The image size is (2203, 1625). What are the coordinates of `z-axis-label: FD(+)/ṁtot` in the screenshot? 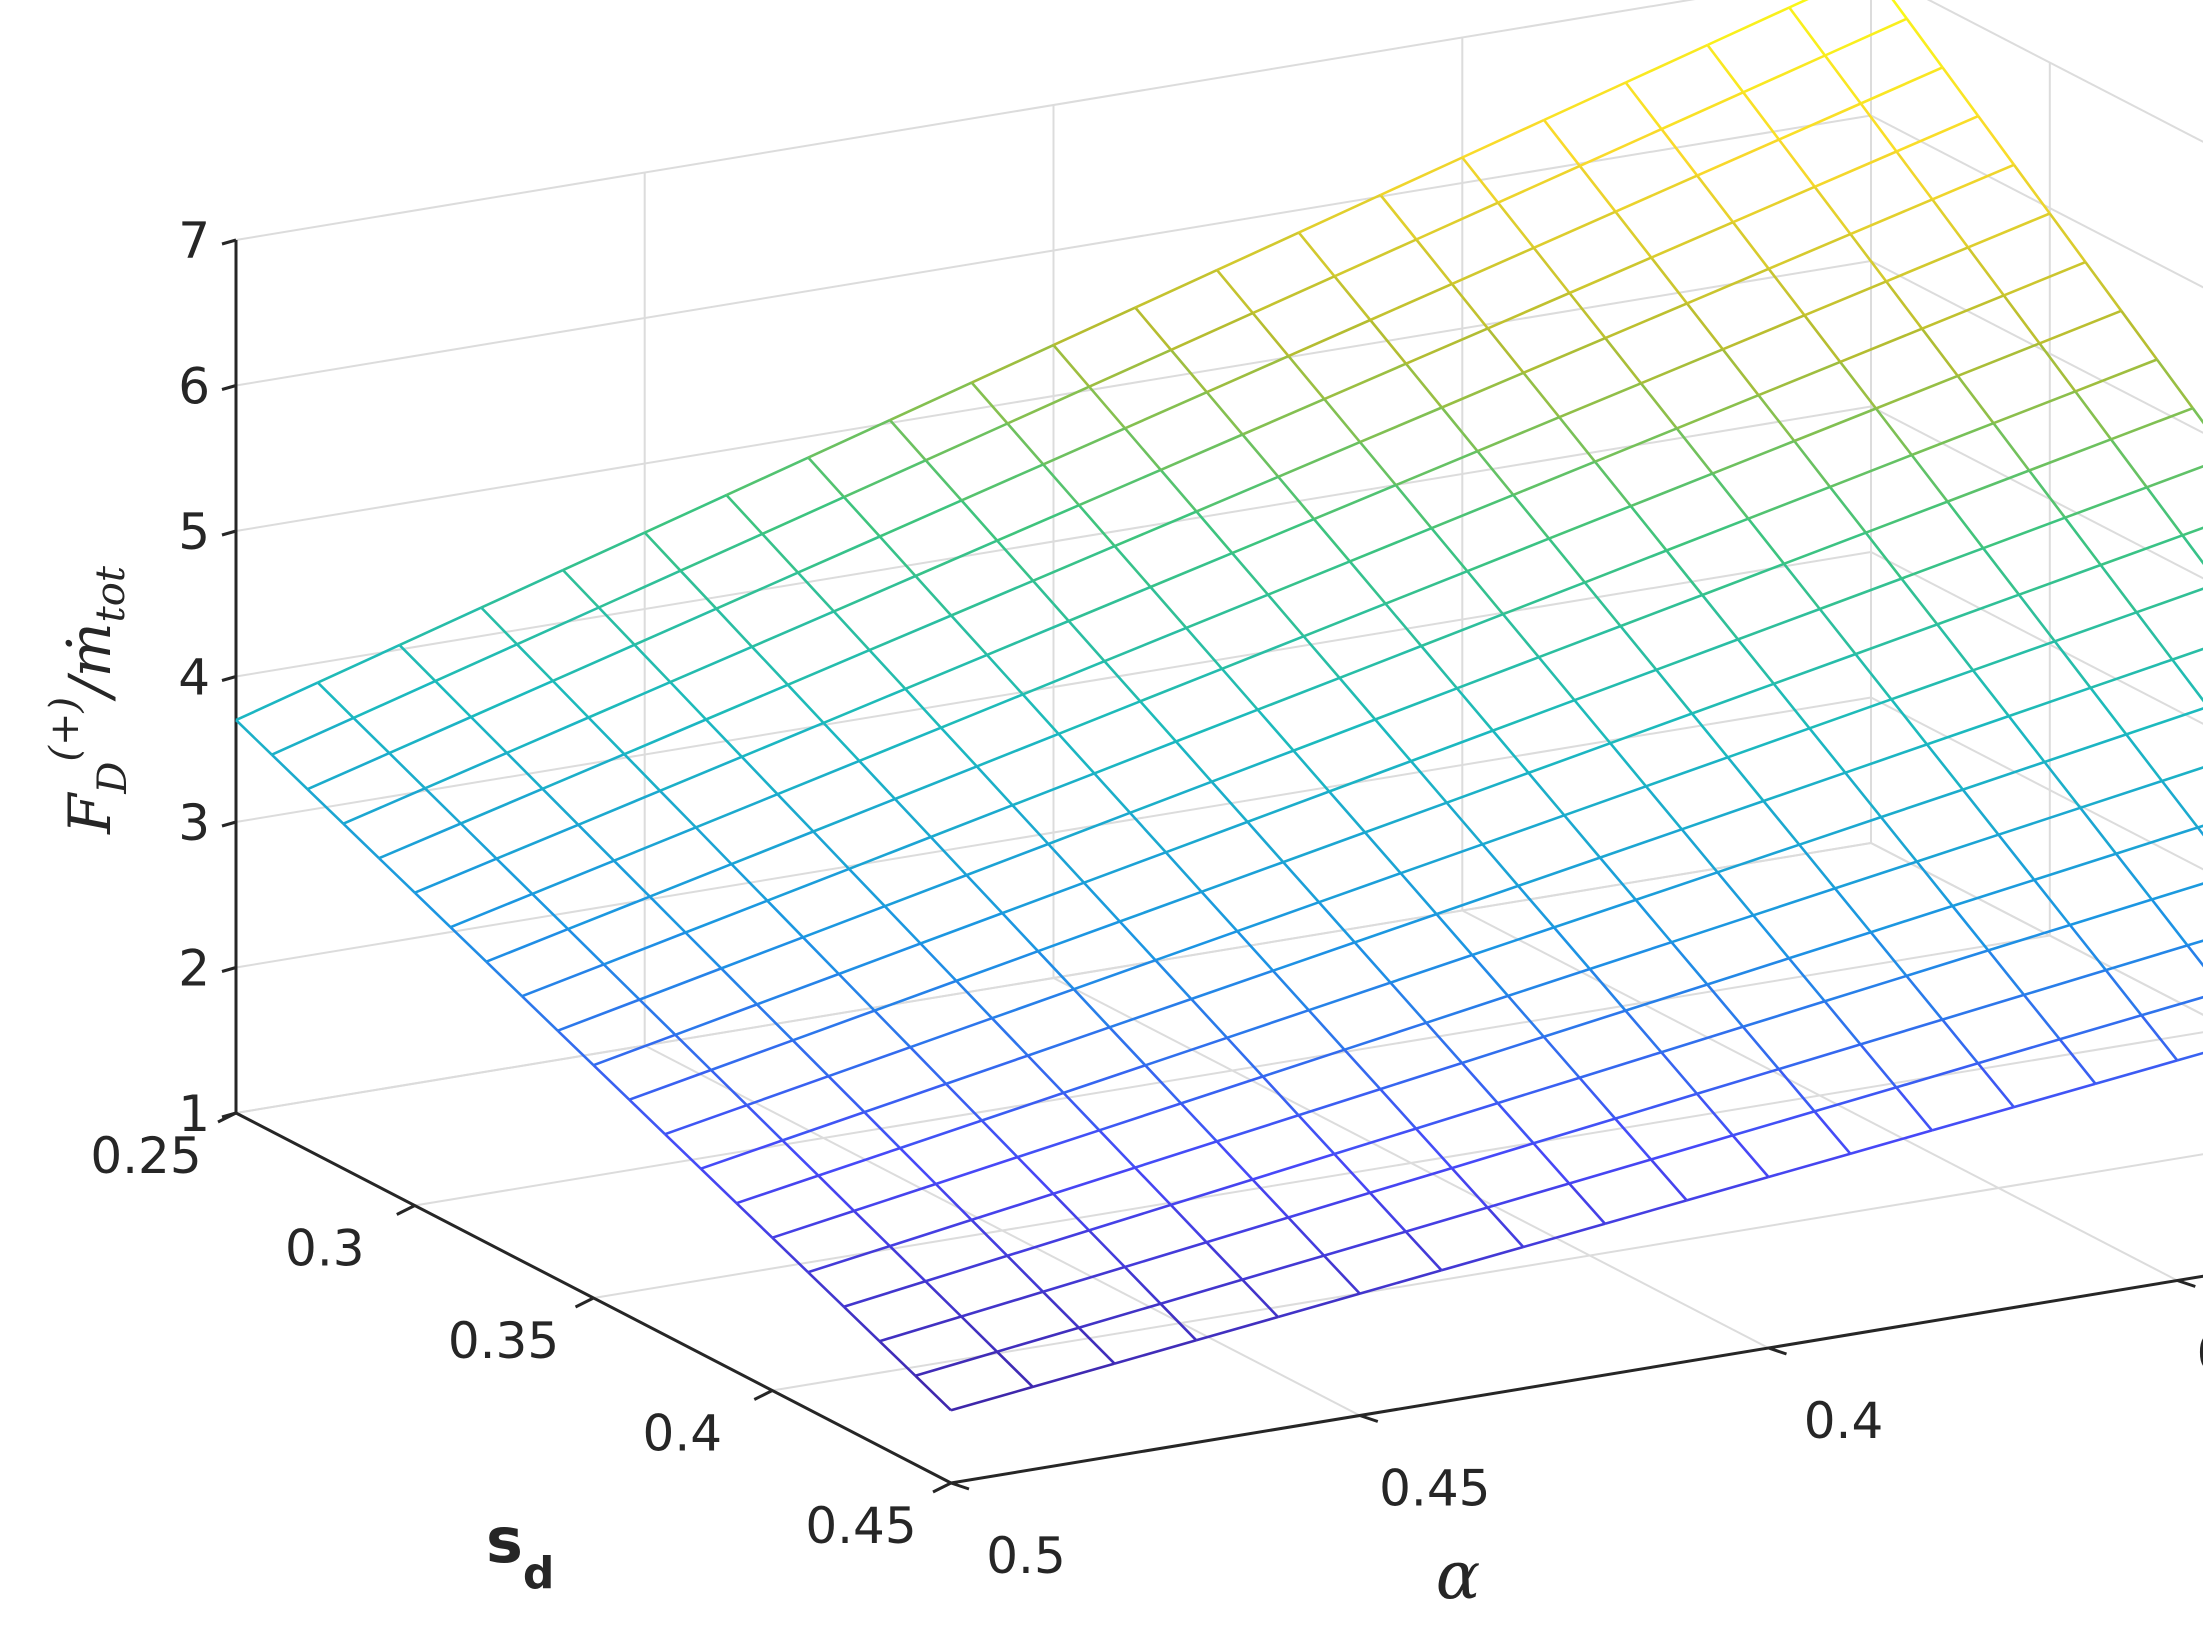 It's located at (89, 700).